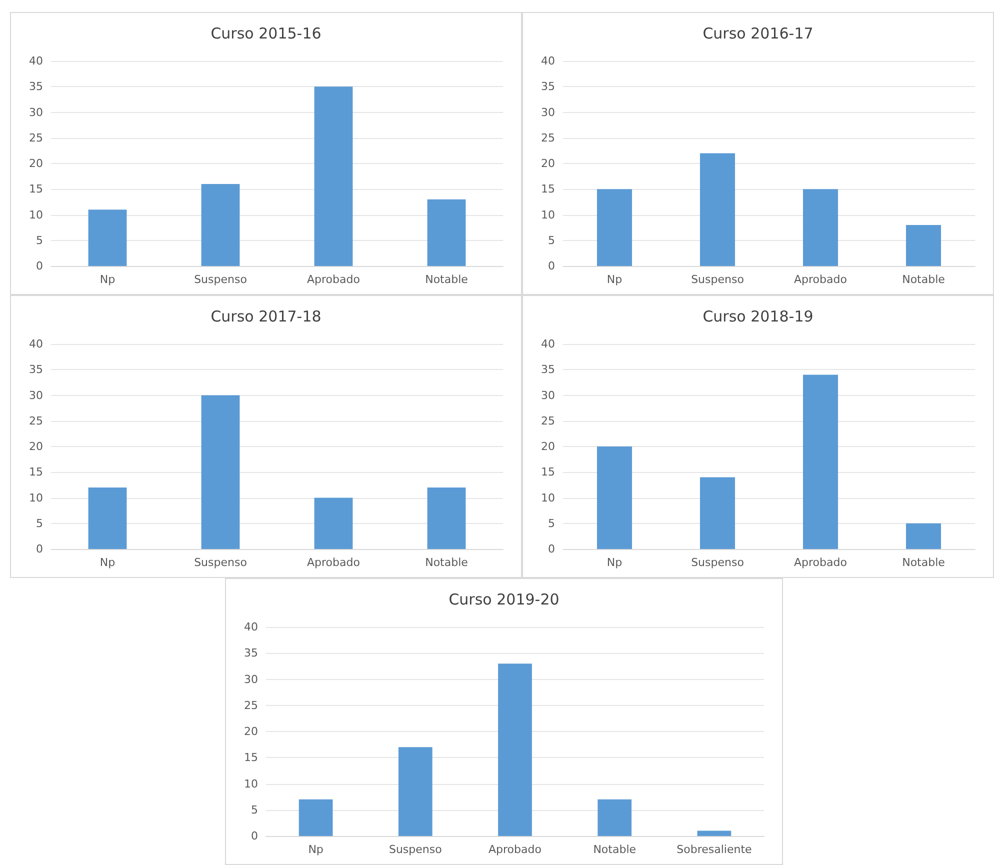  Describe the element at coordinates (758, 33) in the screenshot. I see `chart-title: Curso 2016-17` at that location.